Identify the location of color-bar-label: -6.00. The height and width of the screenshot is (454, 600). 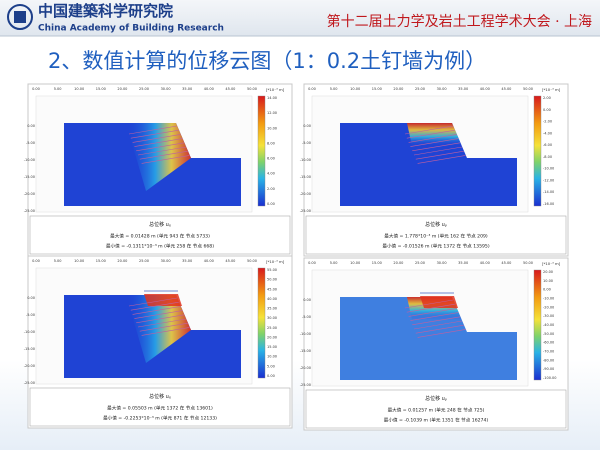
(547, 145).